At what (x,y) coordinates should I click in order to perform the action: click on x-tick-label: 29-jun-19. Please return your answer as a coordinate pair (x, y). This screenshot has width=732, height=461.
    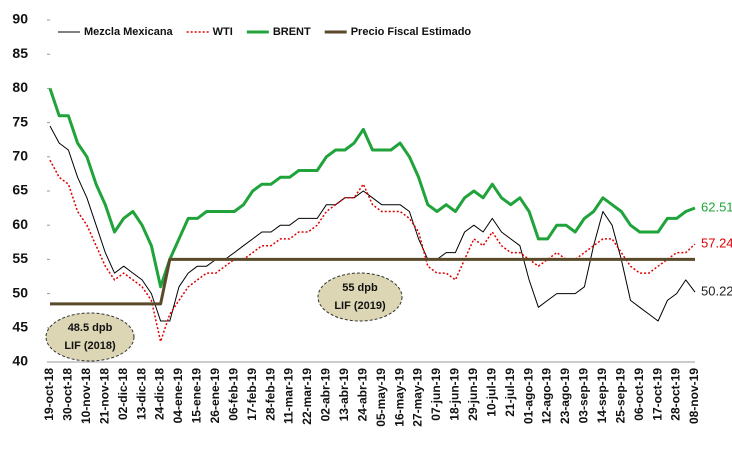
    Looking at the image, I should click on (473, 394).